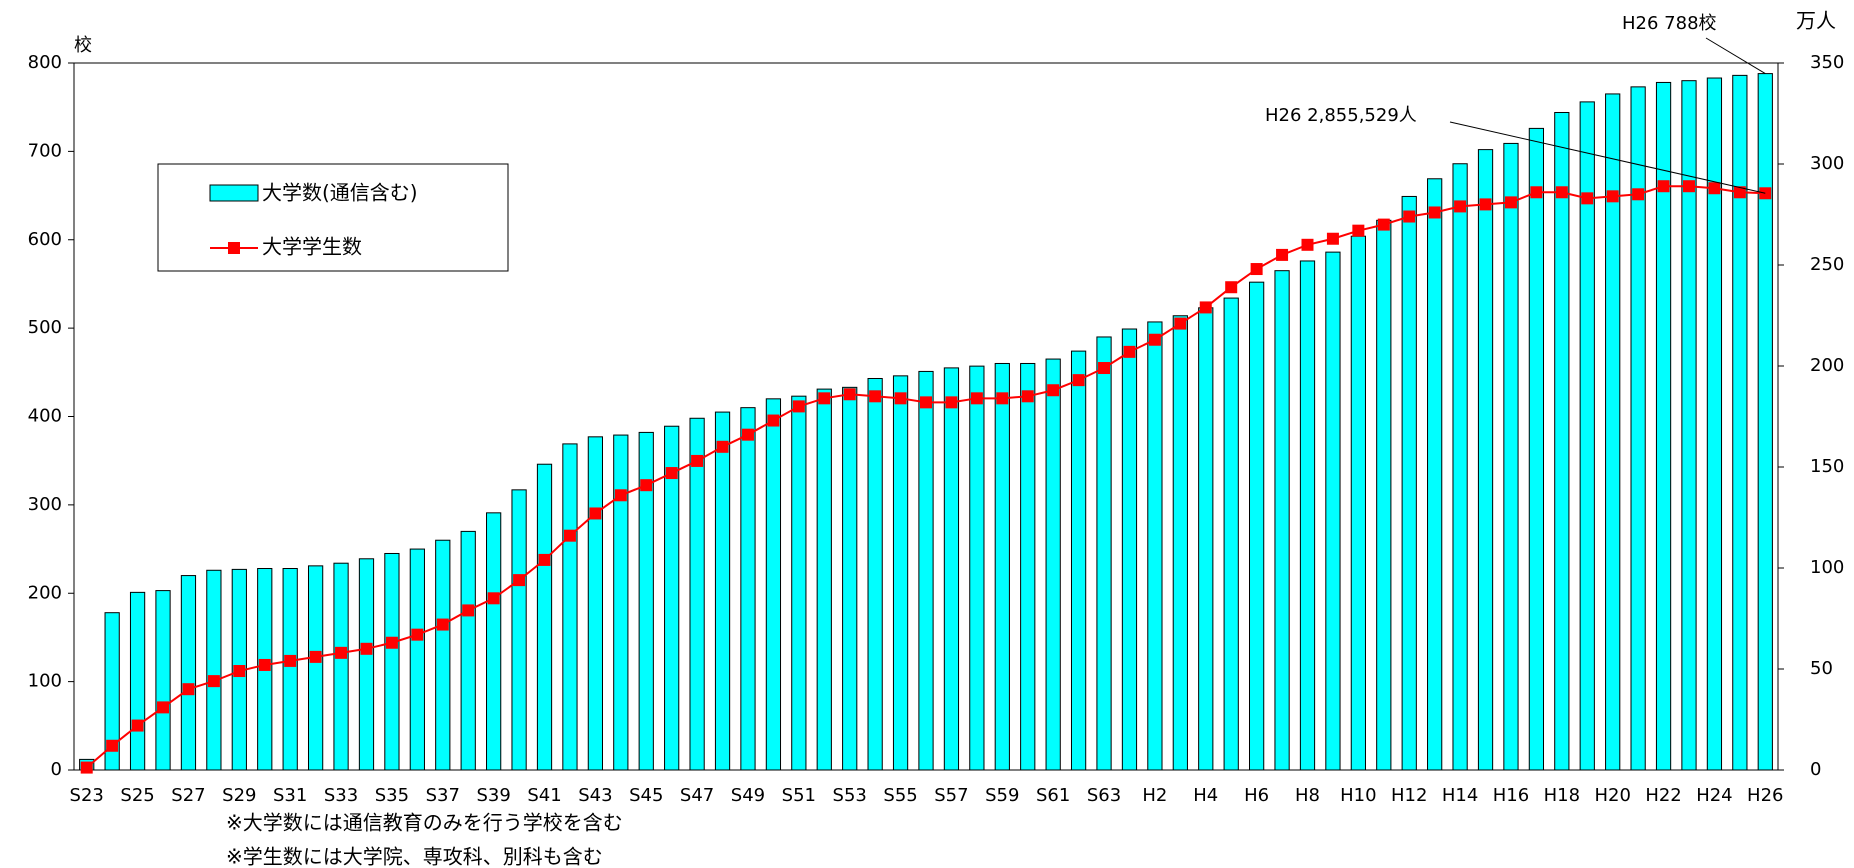 The height and width of the screenshot is (868, 1854). Describe the element at coordinates (1053, 795) in the screenshot. I see `x-tick-label: S61` at that location.